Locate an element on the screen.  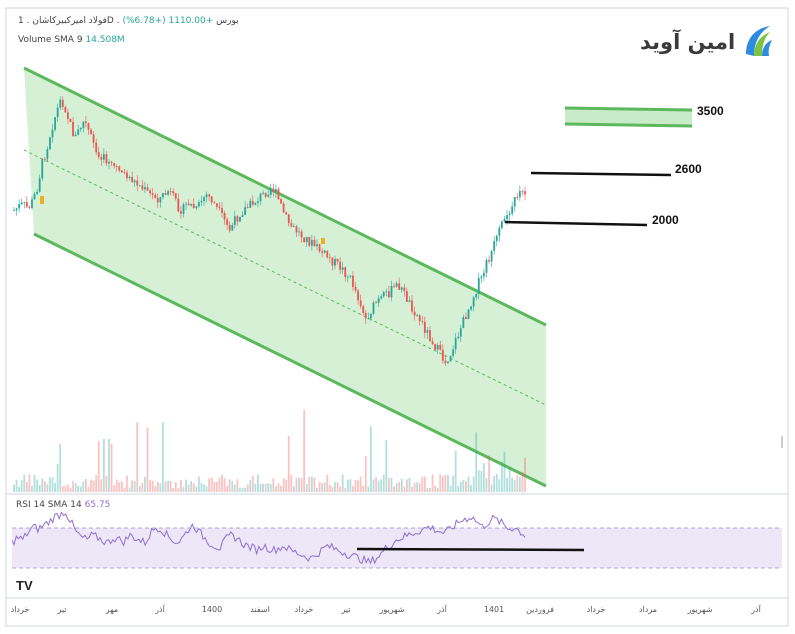
interval-label: 1D is located at coordinates (66, 21).